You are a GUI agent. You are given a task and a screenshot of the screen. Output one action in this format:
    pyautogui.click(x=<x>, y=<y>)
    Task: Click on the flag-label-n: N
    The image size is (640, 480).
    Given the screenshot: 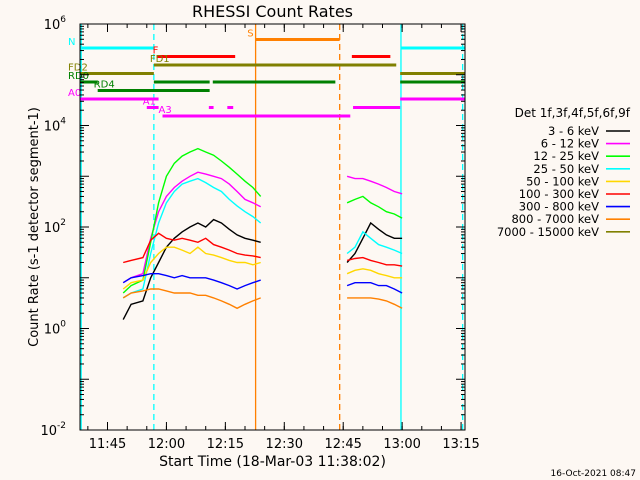 What is the action you would take?
    pyautogui.click(x=71, y=42)
    